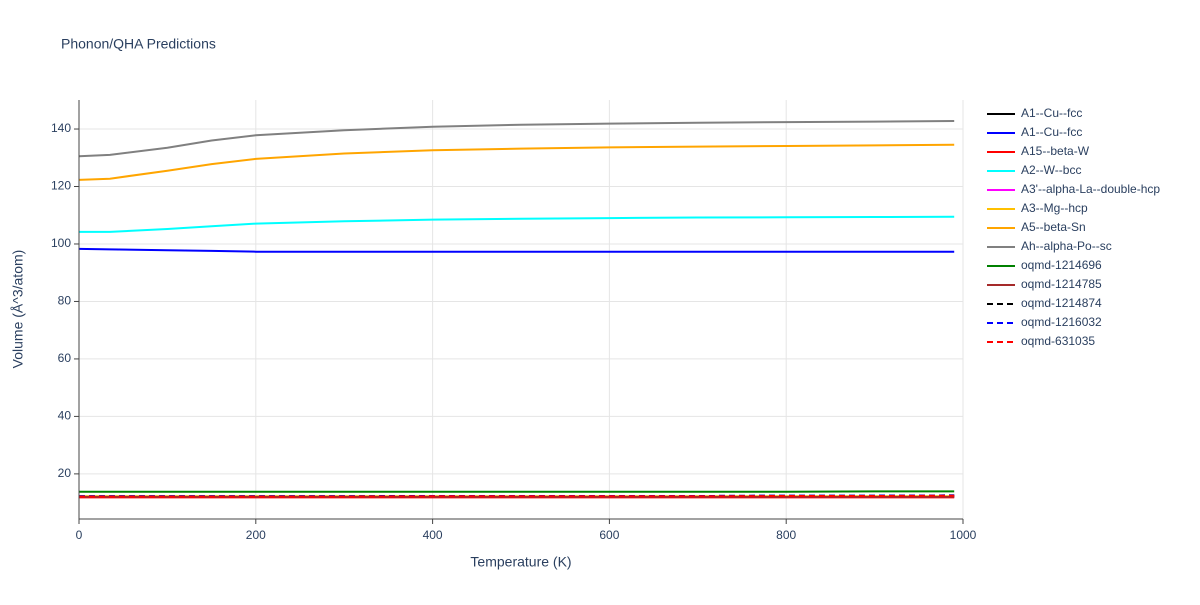 The height and width of the screenshot is (605, 1200). I want to click on x-axis-title: Temperature (K), so click(520, 562).